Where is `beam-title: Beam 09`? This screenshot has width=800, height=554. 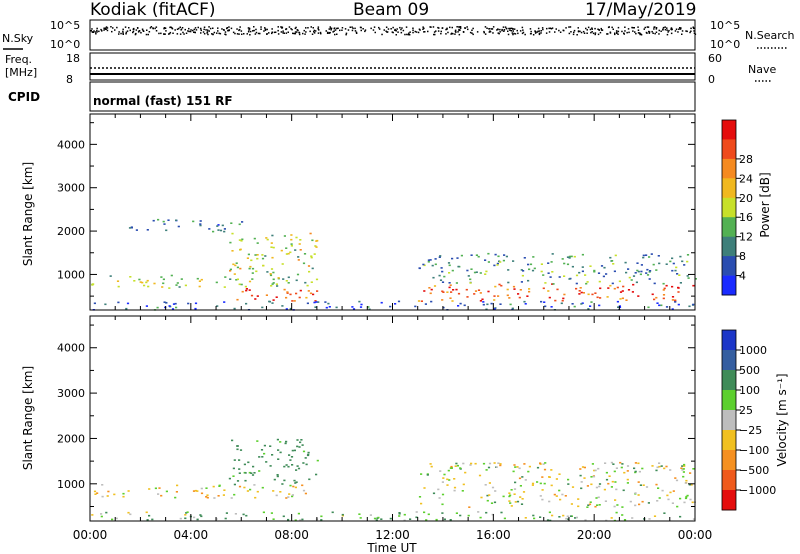 beam-title: Beam 09 is located at coordinates (391, 10).